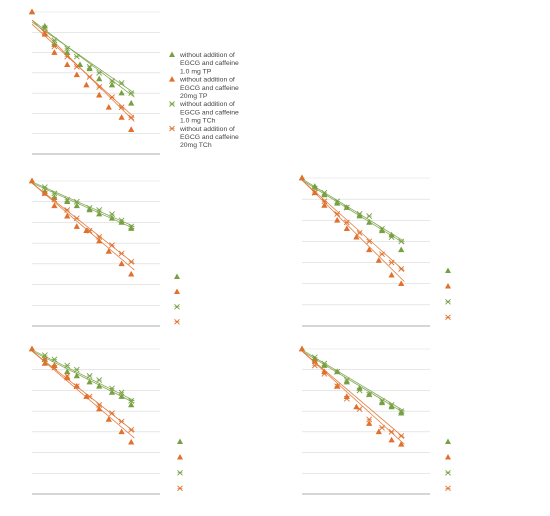  Describe the element at coordinates (104, 252) in the screenshot. I see `chart-panel-b1` at that location.